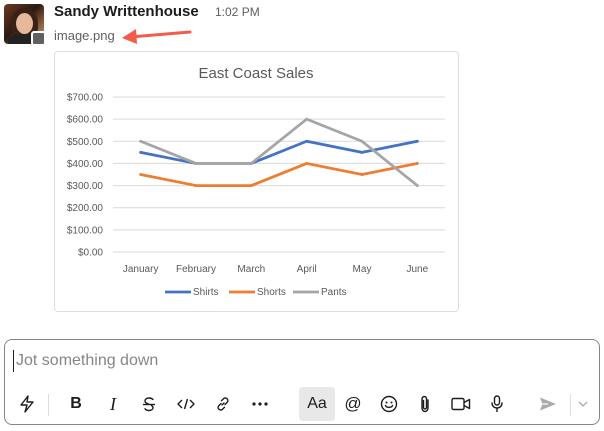 Image resolution: width=604 pixels, height=431 pixels. Describe the element at coordinates (38, 38) in the screenshot. I see `presence-status-icon` at that location.